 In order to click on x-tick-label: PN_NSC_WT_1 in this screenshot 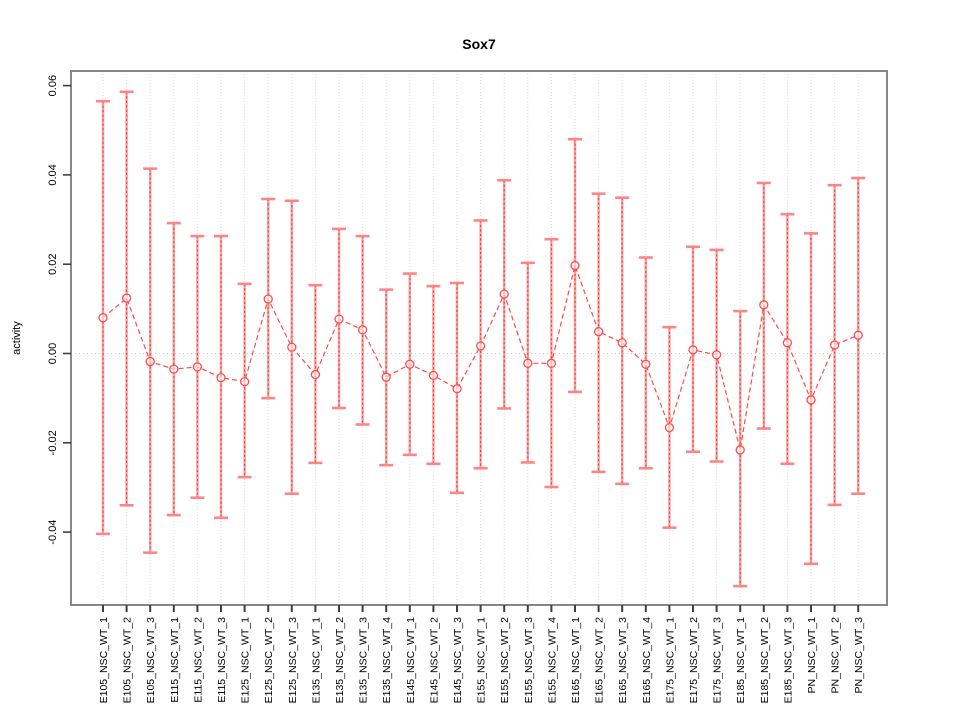, I will do `click(812, 655)`.